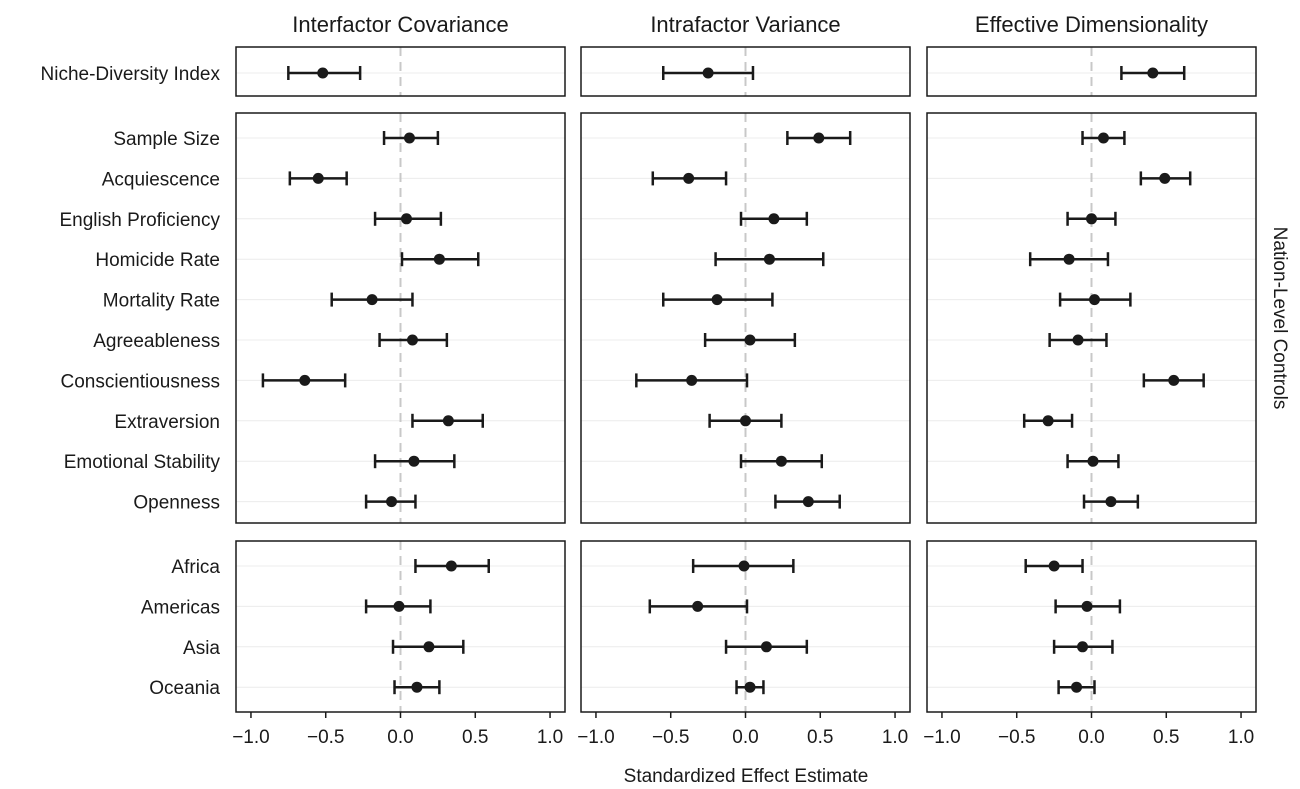 The height and width of the screenshot is (789, 1300). I want to click on row-label: Americas, so click(180, 607).